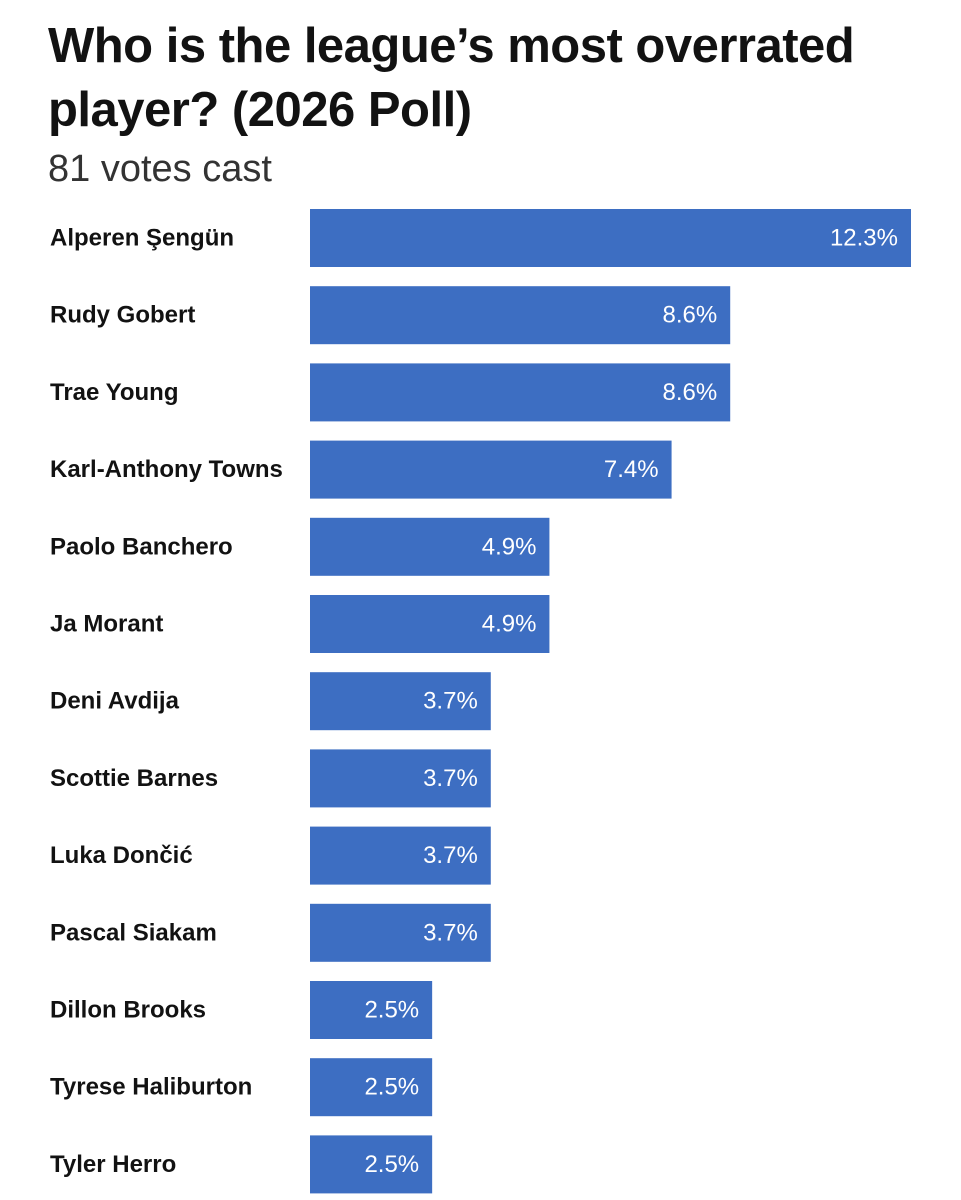 The width and height of the screenshot is (961, 1200). Describe the element at coordinates (113, 1164) in the screenshot. I see `category-label: Tyler Herro` at that location.